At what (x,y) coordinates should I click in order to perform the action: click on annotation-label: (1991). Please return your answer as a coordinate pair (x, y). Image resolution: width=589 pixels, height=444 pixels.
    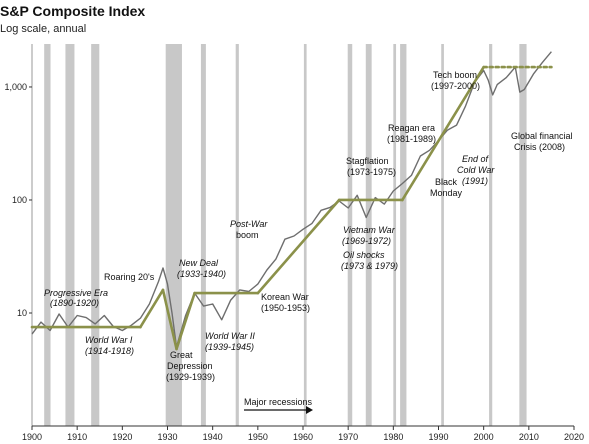
    Looking at the image, I should click on (475, 181).